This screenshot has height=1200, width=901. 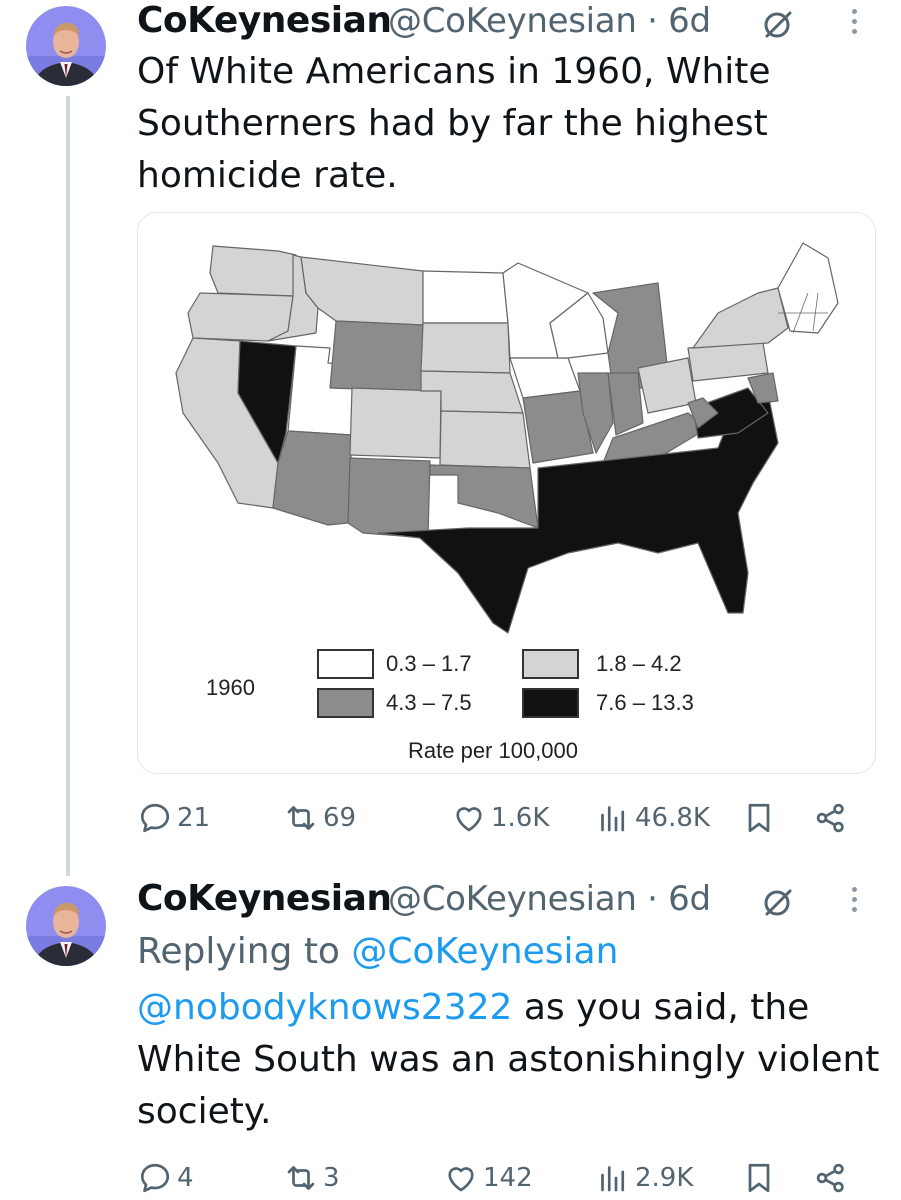 I want to click on reply-button: 21, so click(x=173, y=818).